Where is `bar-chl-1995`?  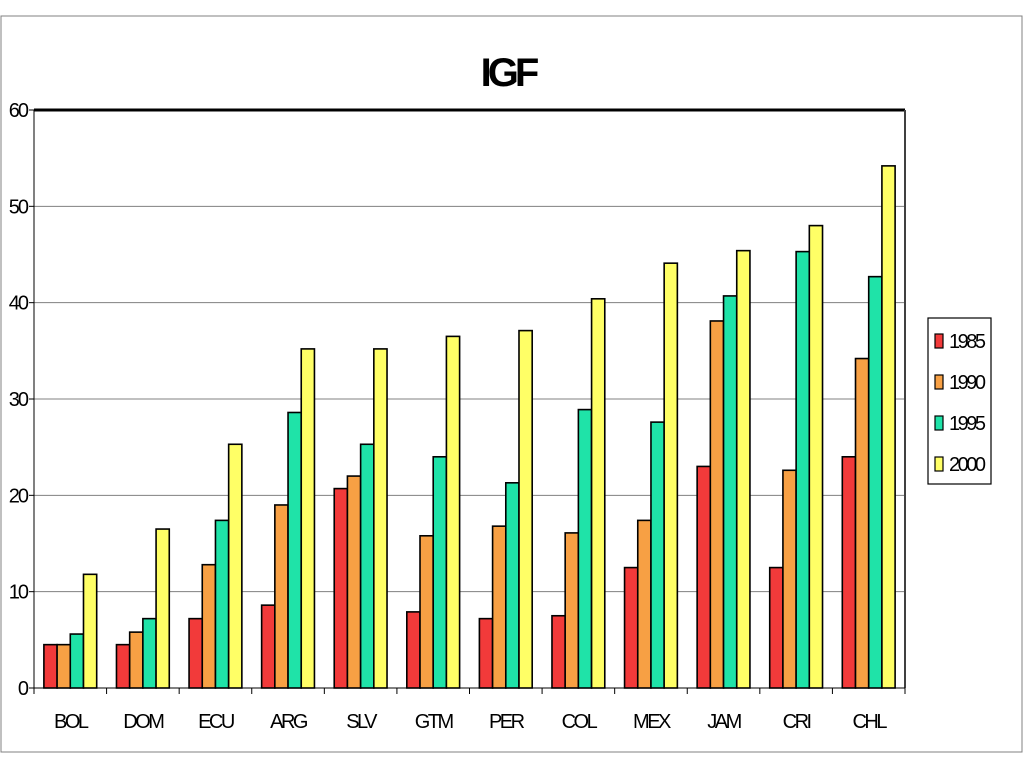 bar-chl-1995 is located at coordinates (875, 482).